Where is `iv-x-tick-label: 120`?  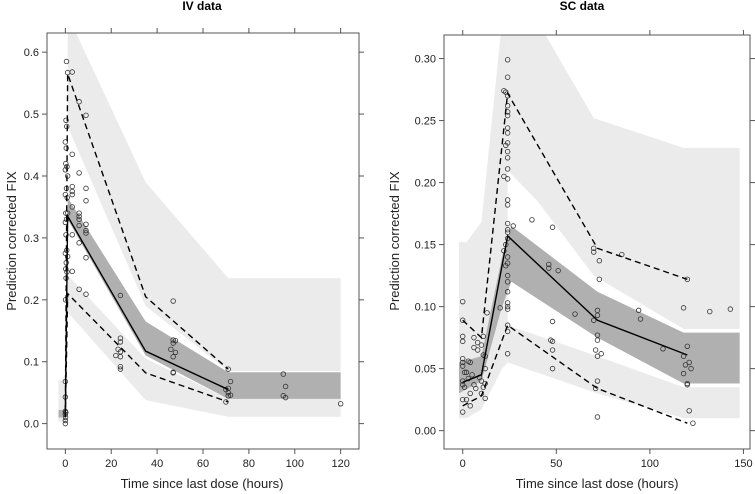 iv-x-tick-label: 120 is located at coordinates (340, 464).